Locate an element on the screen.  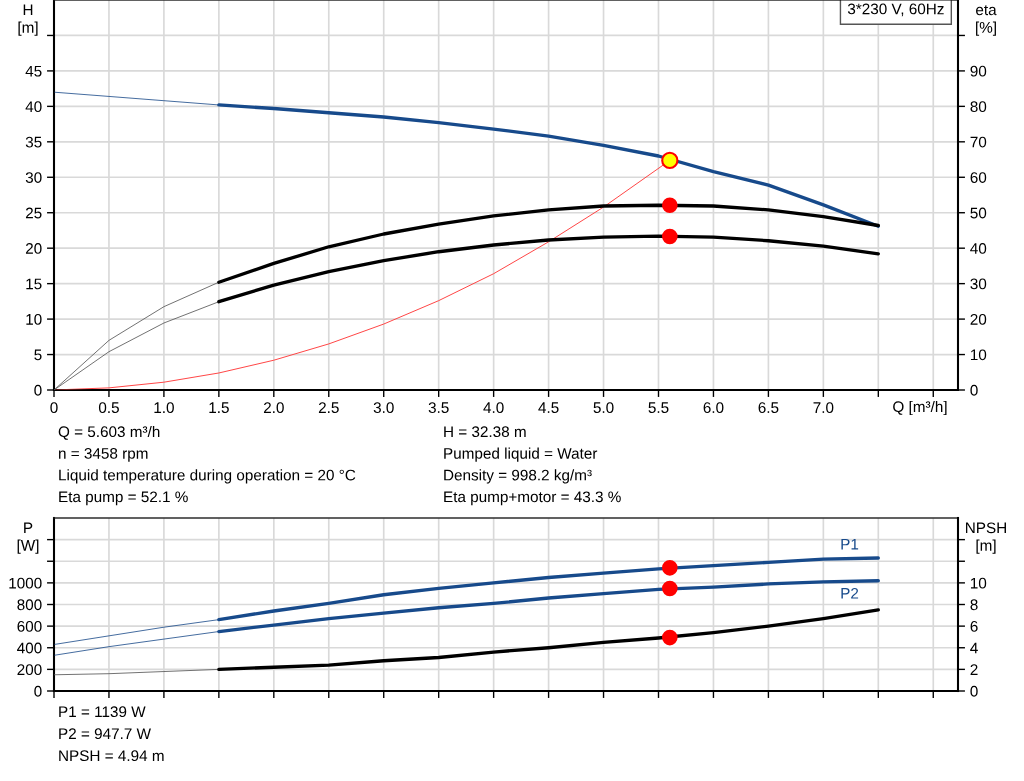
x-axis-title: Q [m³/h] is located at coordinates (920, 408).